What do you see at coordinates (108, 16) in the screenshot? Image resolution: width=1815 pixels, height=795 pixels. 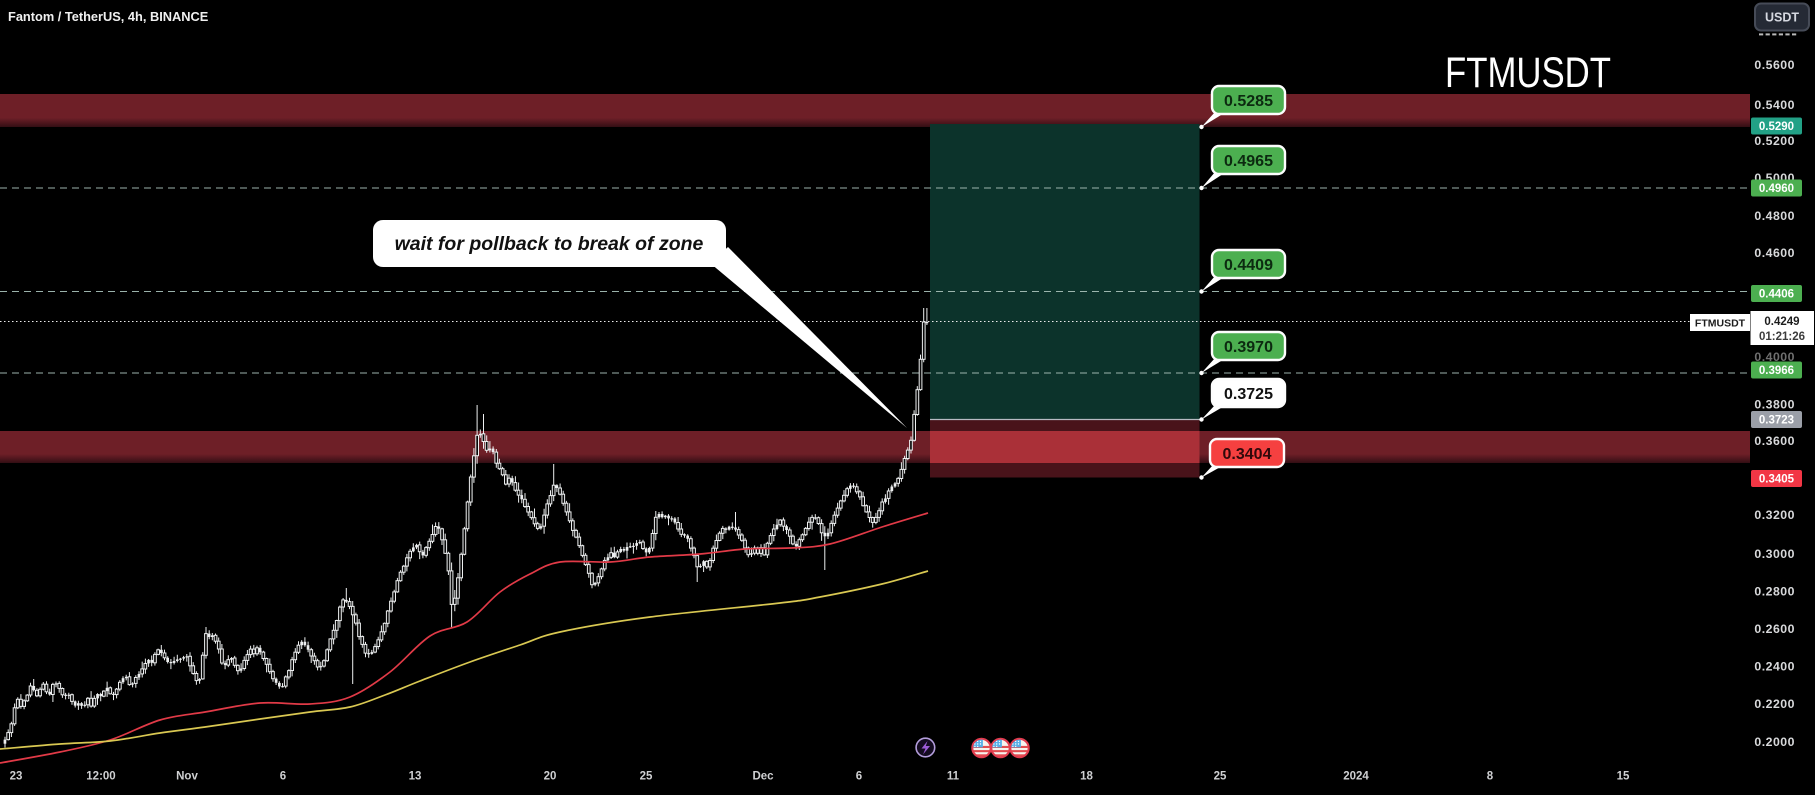 I see `svg-text: Fantom / TetherUS, 4h, BINANCE` at bounding box center [108, 16].